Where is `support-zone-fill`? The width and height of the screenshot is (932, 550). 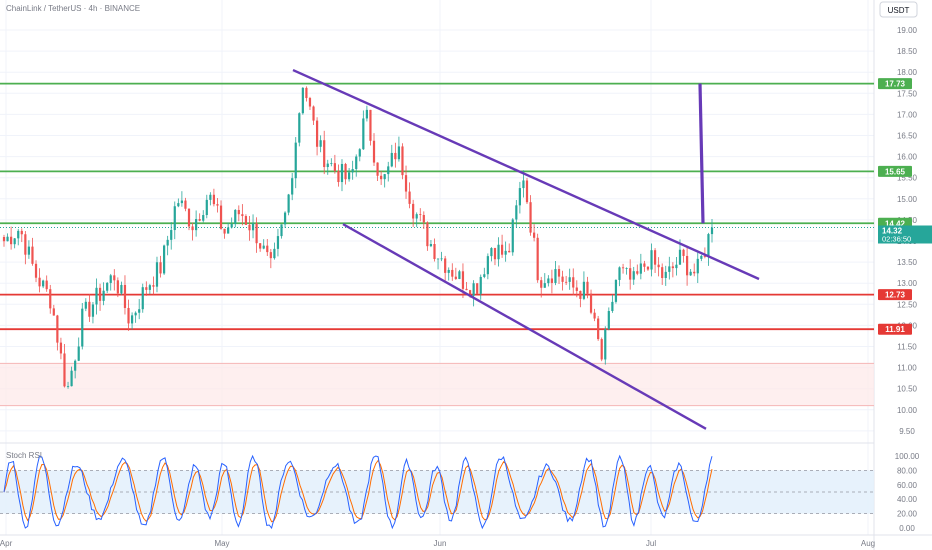 support-zone-fill is located at coordinates (437, 384).